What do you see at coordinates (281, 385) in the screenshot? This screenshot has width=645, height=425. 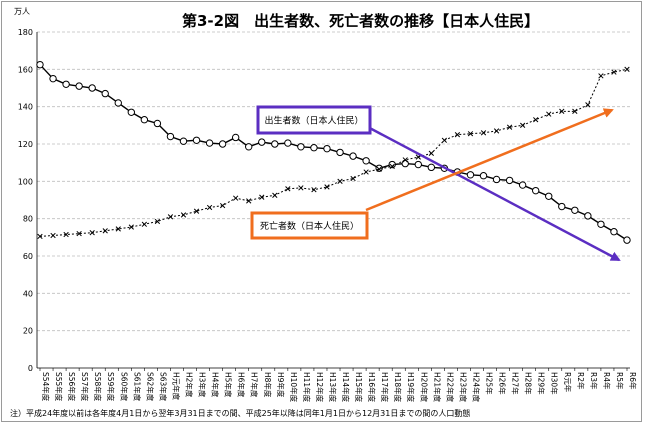 I see `x-tick-label: H9年度` at bounding box center [281, 385].